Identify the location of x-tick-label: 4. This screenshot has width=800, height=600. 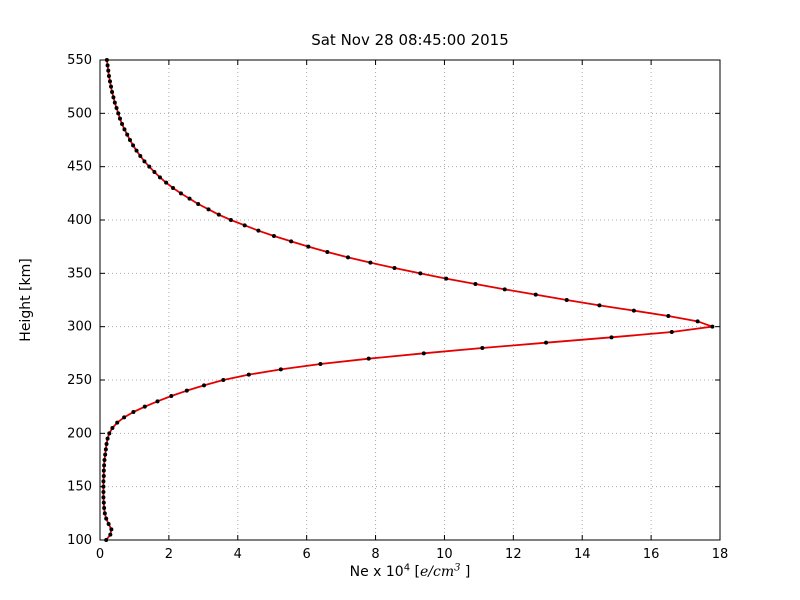
(238, 554).